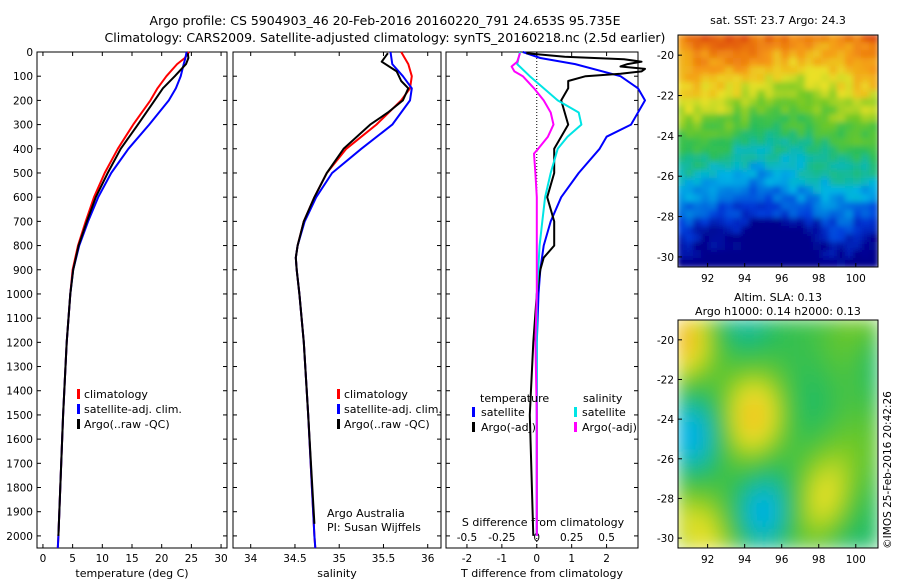 The height and width of the screenshot is (580, 900). What do you see at coordinates (536, 538) in the screenshot?
I see `s-tick-label: 0` at bounding box center [536, 538].